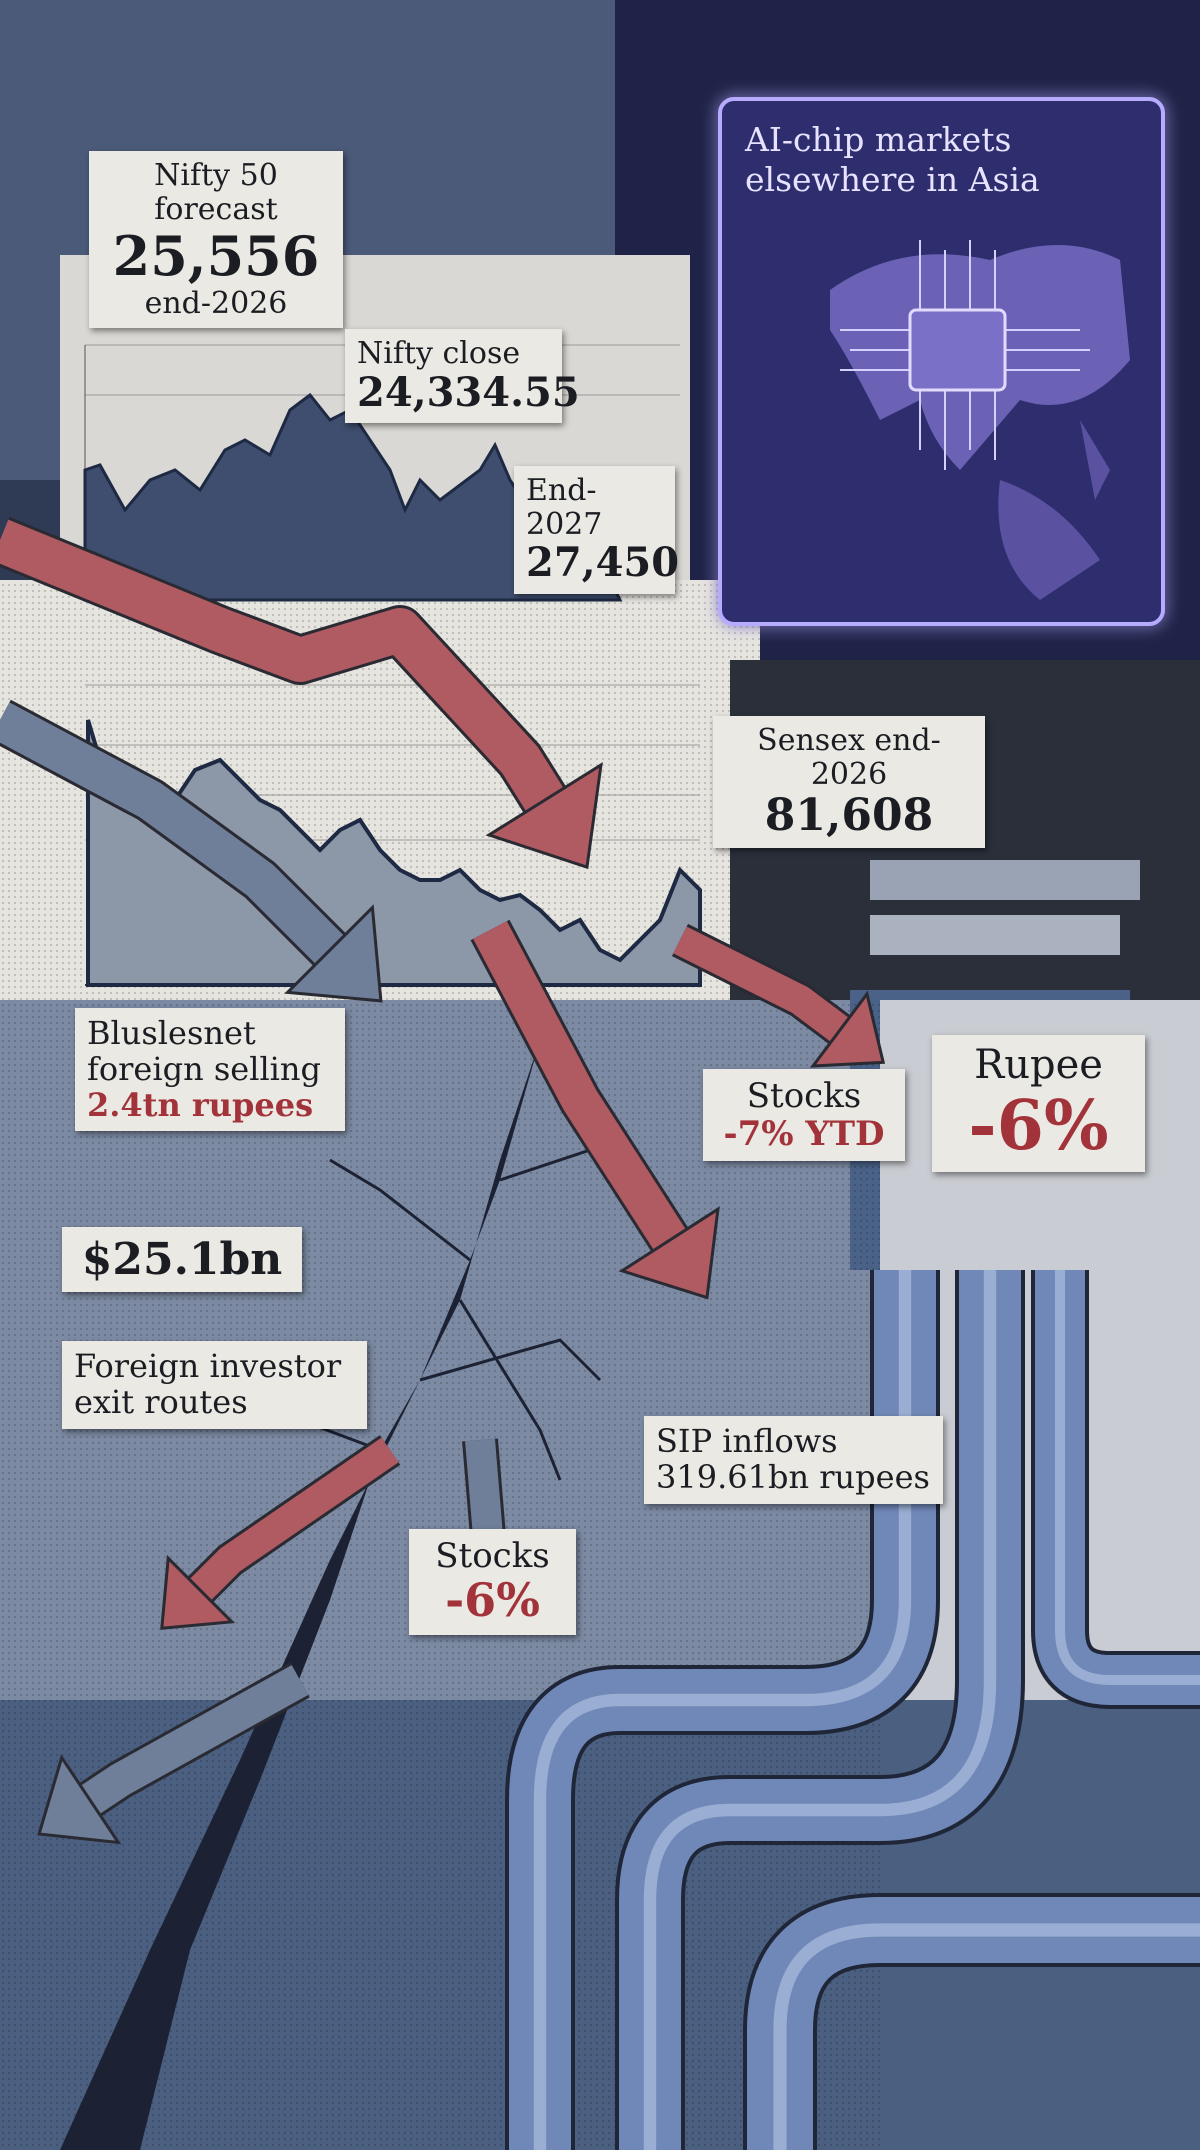  I want to click on crack-line, so click(460, 1309).